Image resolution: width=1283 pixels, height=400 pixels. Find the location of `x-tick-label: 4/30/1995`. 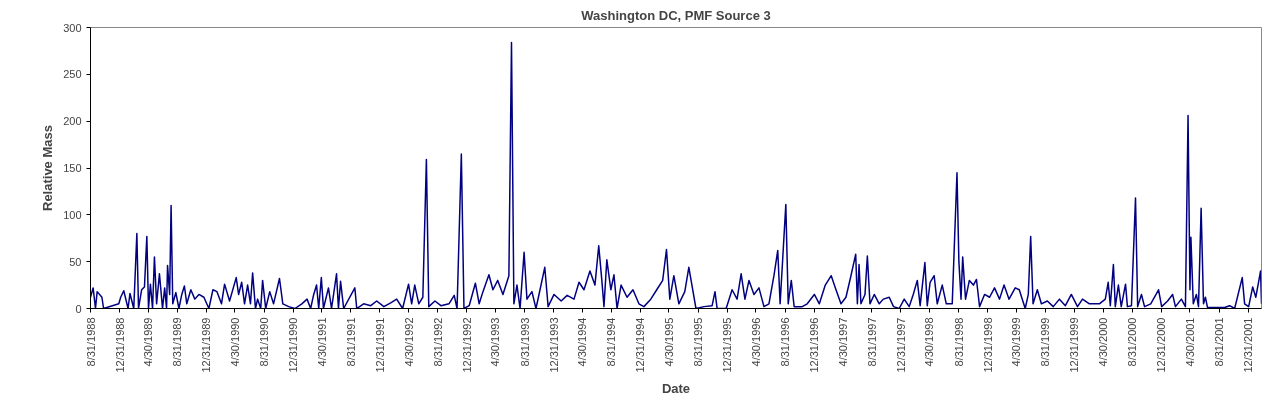

x-tick-label: 4/30/1995 is located at coordinates (668, 342).